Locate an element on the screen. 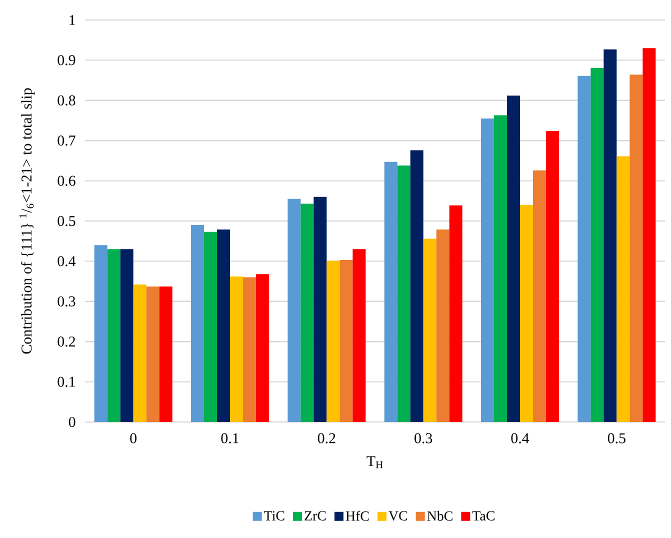 This screenshot has width=671, height=538. y-tick-label: 0.3 is located at coordinates (67, 301).